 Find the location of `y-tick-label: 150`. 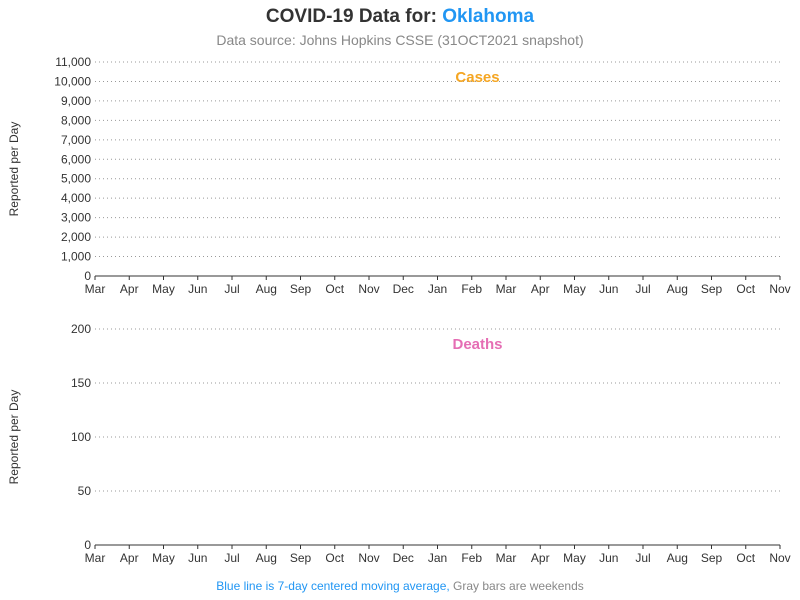

y-tick-label: 150 is located at coordinates (81, 383).